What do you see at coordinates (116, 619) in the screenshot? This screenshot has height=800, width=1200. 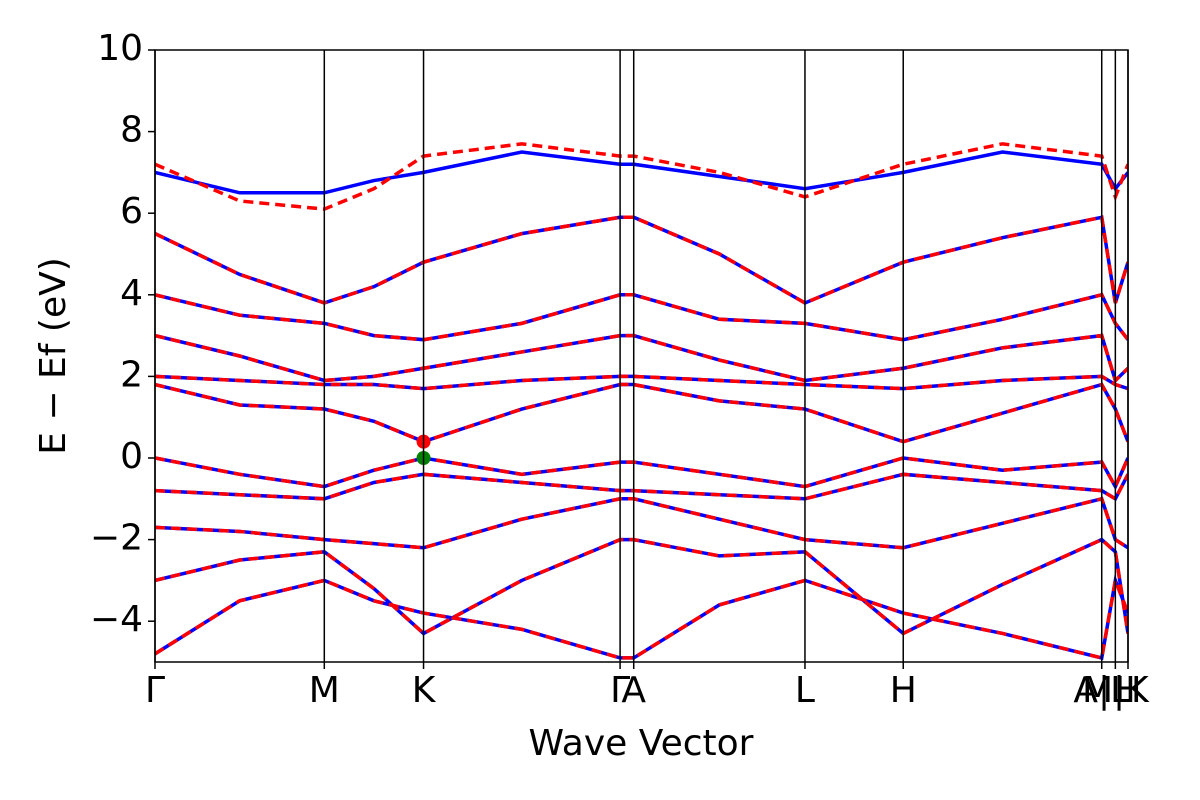 I see `y-tick-label: −4` at bounding box center [116, 619].